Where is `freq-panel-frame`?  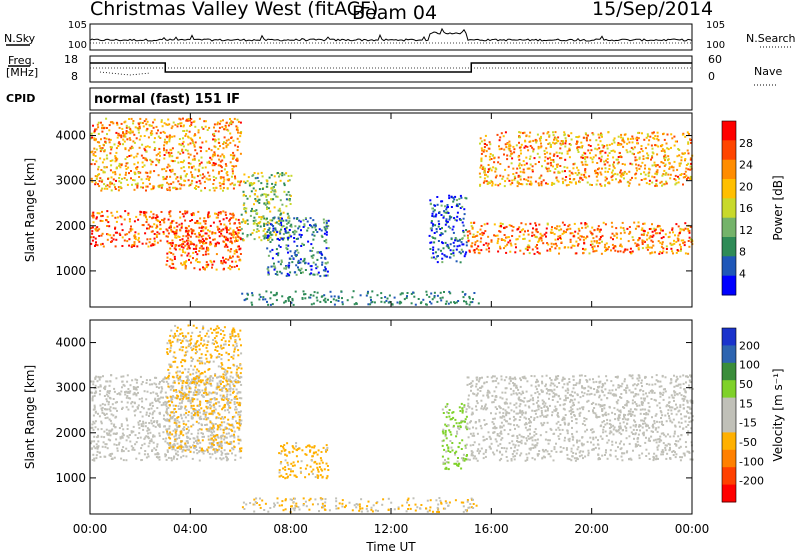 freq-panel-frame is located at coordinates (391, 69).